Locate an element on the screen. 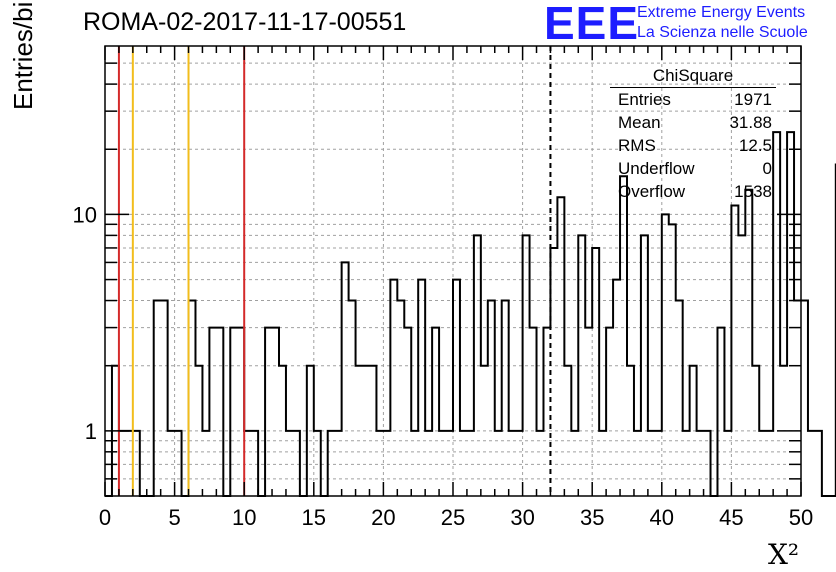 The width and height of the screenshot is (836, 572). y-tick-label: 10 is located at coordinates (85, 214).